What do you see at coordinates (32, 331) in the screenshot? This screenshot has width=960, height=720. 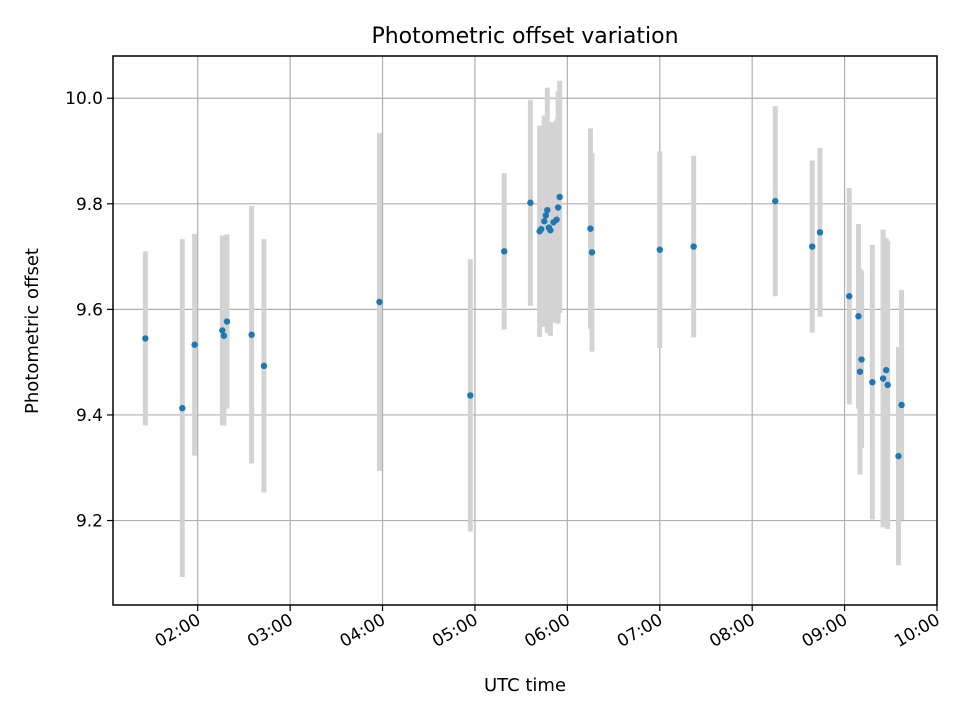 I see `y-axis-label: Photometric offset` at bounding box center [32, 331].